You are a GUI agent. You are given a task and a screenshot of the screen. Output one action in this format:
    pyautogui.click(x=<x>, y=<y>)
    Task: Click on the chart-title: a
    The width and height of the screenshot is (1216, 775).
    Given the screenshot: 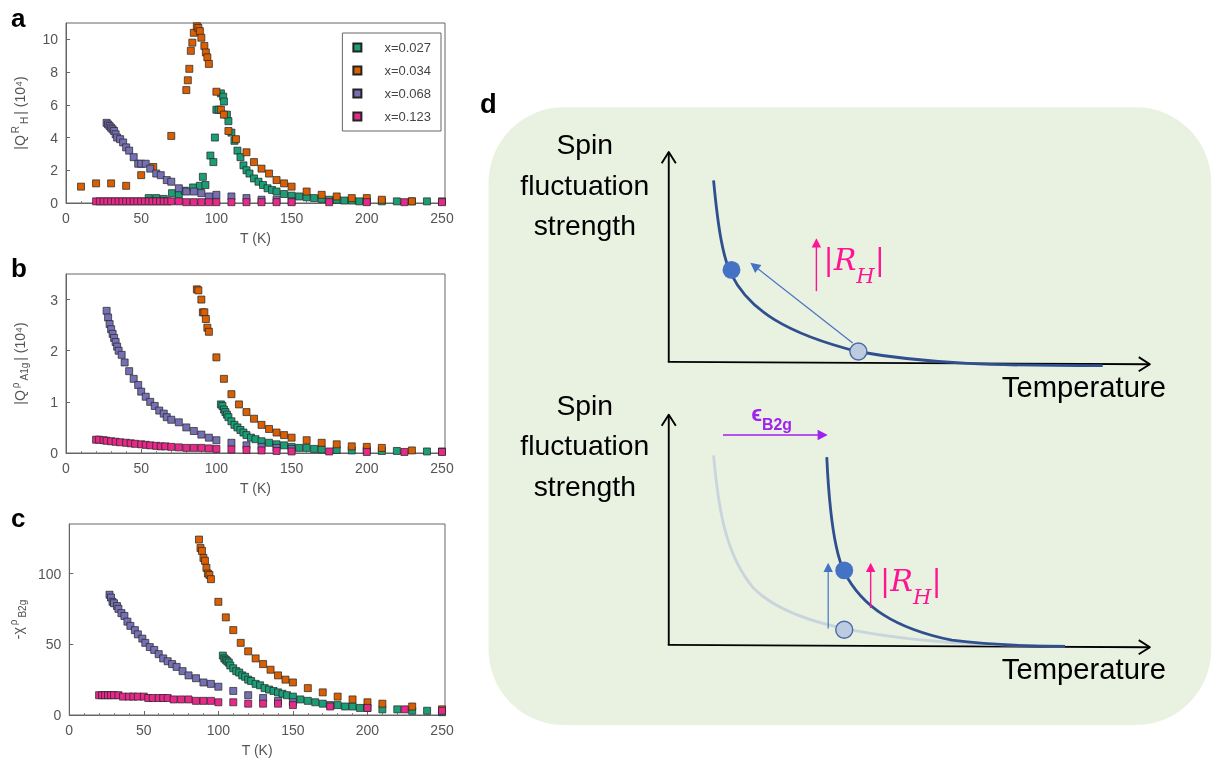 What is the action you would take?
    pyautogui.click(x=18, y=18)
    